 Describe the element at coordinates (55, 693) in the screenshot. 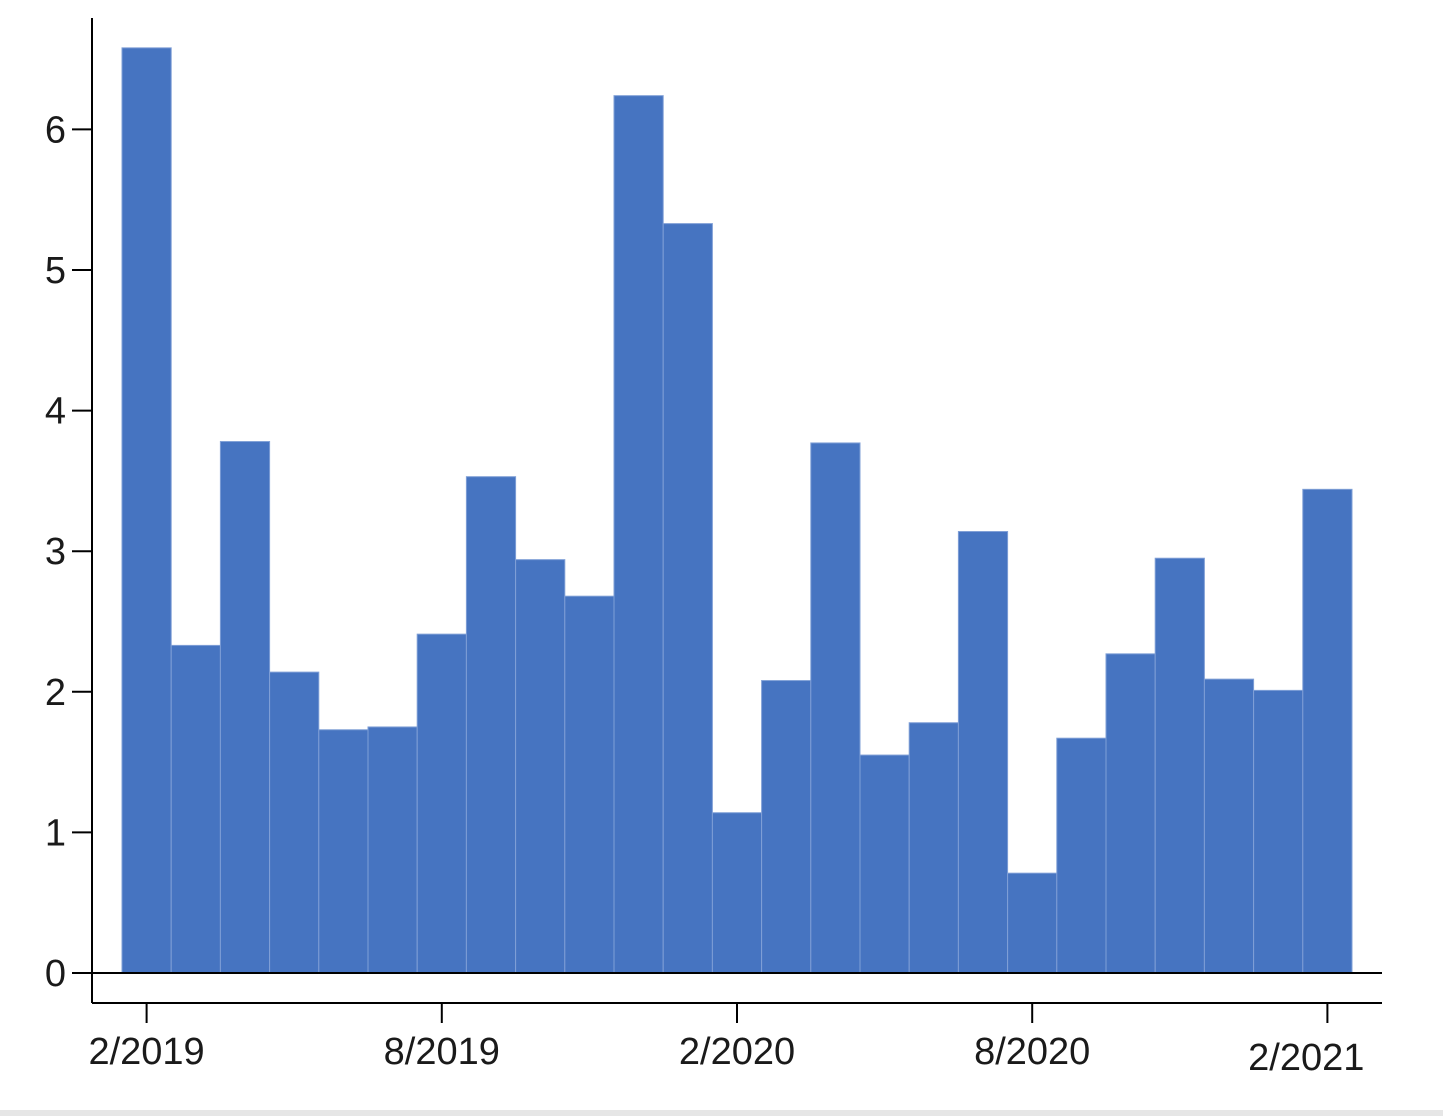

I see `y-tick-label: 2` at that location.